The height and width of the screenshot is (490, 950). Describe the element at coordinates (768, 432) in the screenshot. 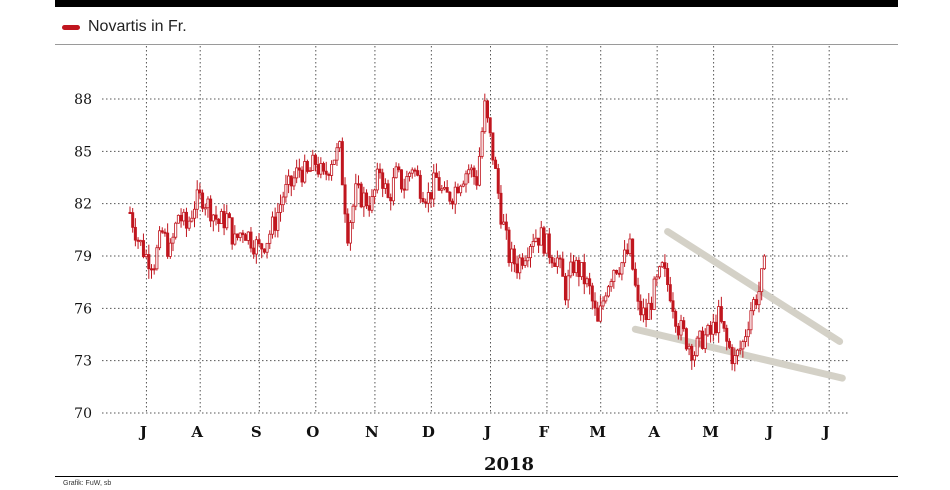

I see `x-tick-11: J` at that location.